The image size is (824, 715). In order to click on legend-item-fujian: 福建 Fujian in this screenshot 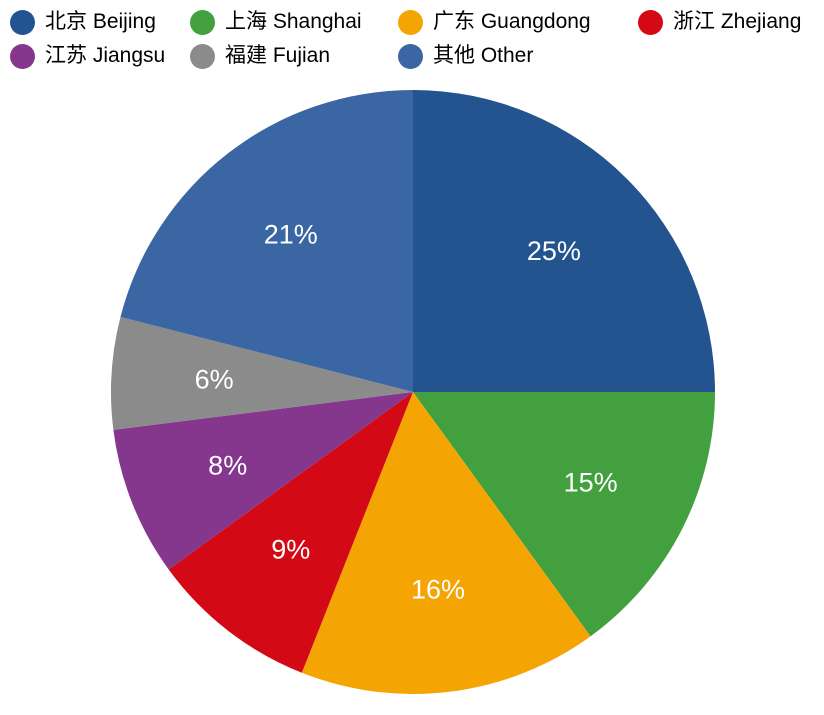, I will do `click(284, 56)`.